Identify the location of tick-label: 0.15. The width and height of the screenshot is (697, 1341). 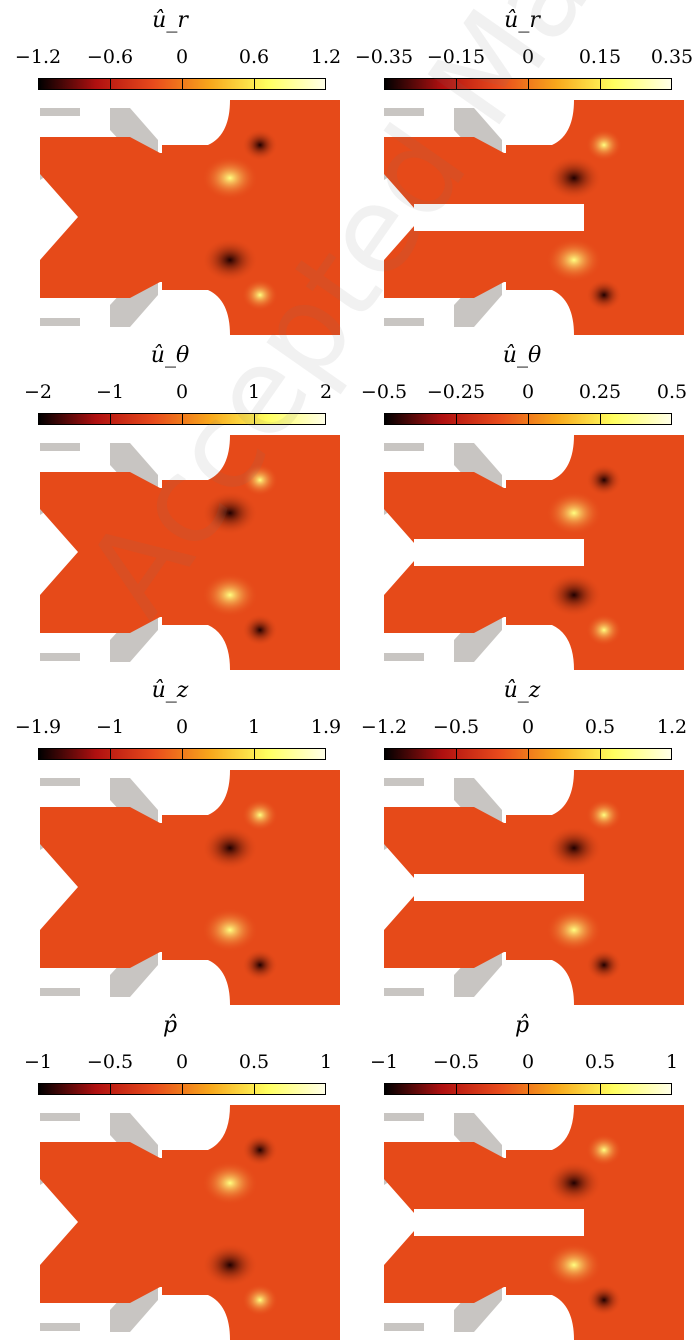
(600, 57).